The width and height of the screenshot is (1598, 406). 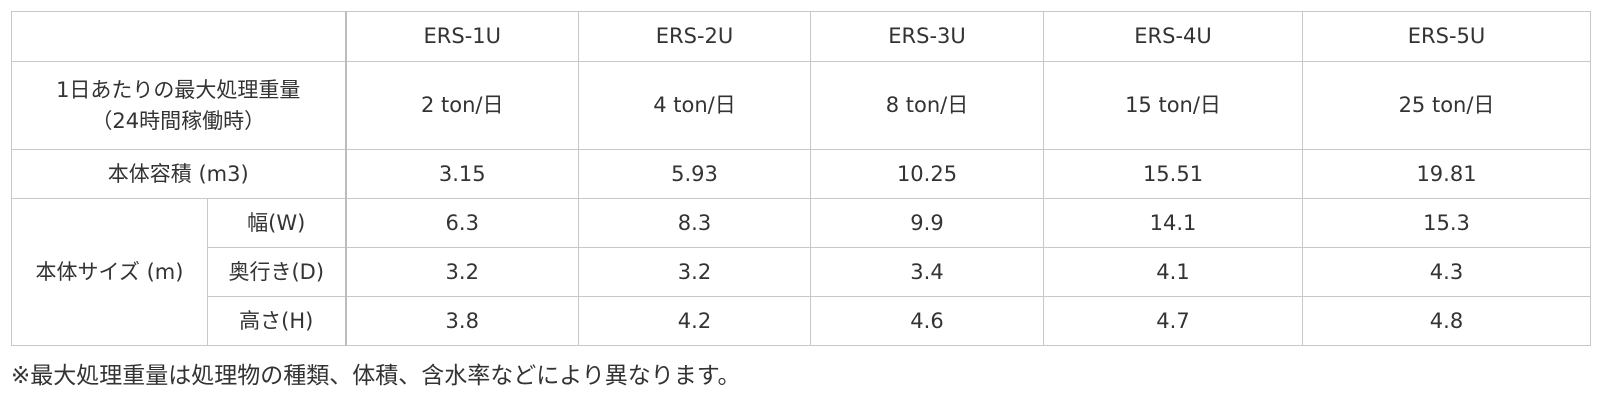 I want to click on capacity-label-line1: 1日あたりの最大処理重量, so click(x=178, y=90).